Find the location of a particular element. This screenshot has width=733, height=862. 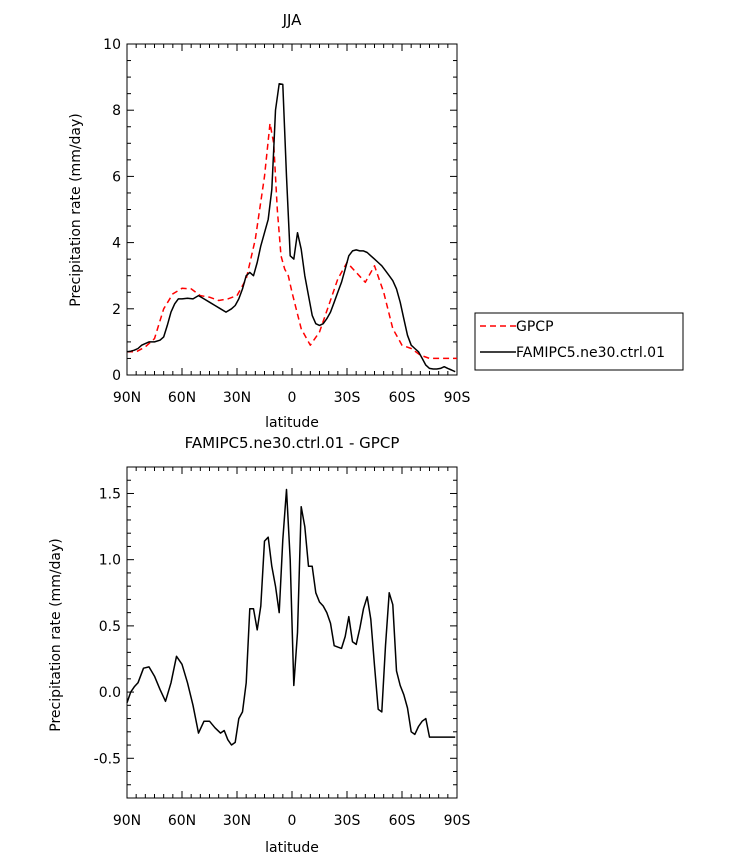

difference-series-line is located at coordinates (291, 617).